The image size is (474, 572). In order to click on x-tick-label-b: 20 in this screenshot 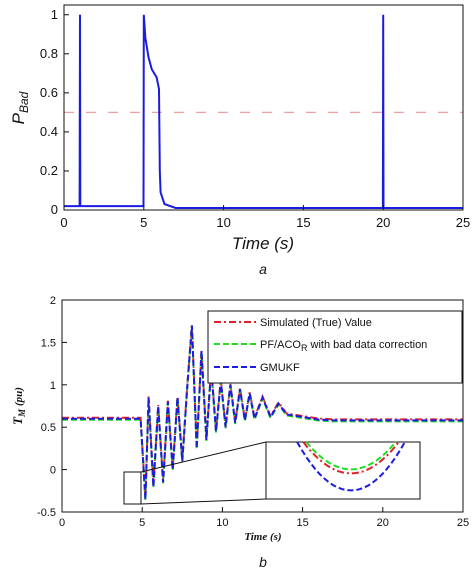, I will do `click(383, 523)`.